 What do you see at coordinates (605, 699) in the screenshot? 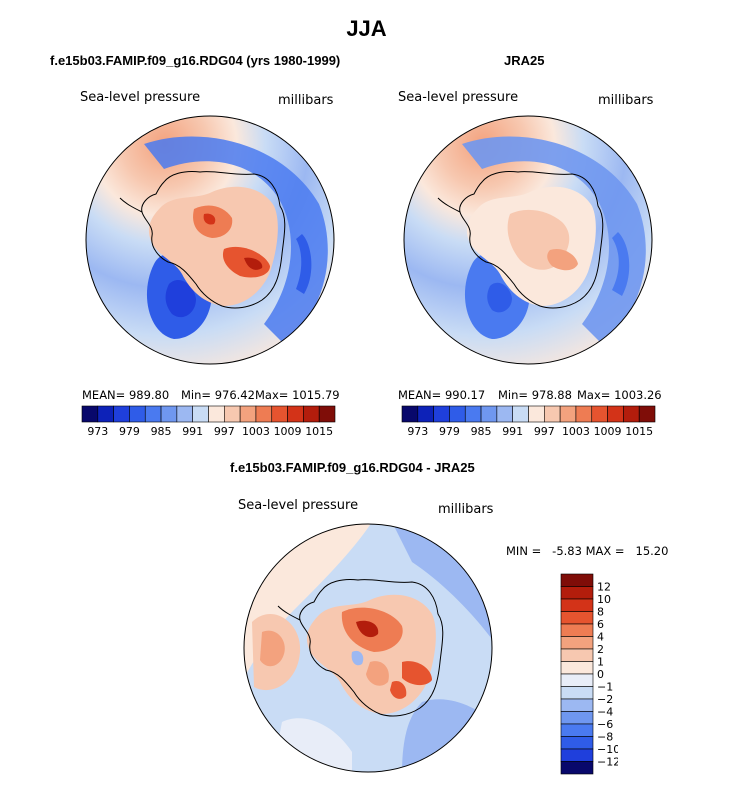
I see `panel3-colorbar-tick-label: −2` at bounding box center [605, 699].